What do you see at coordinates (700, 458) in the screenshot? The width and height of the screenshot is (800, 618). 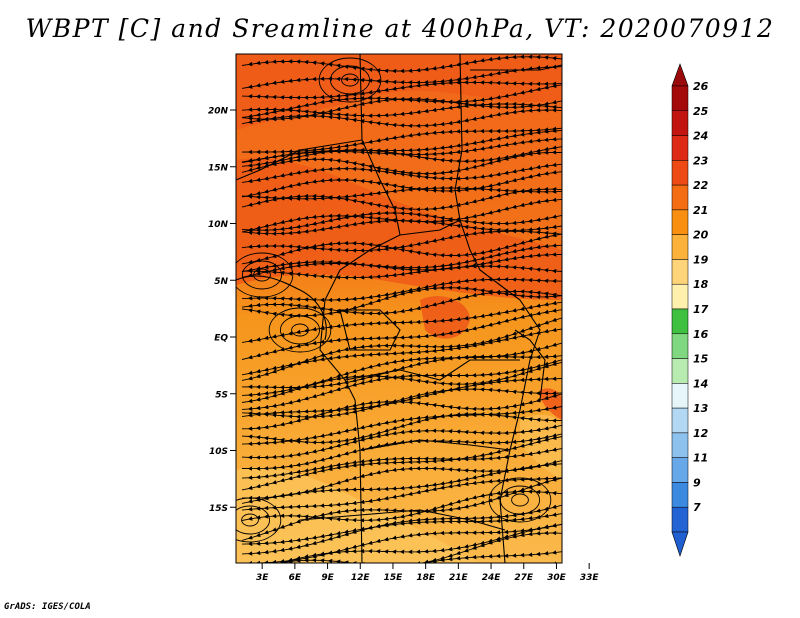 I see `colorbar-label: 11` at bounding box center [700, 458].